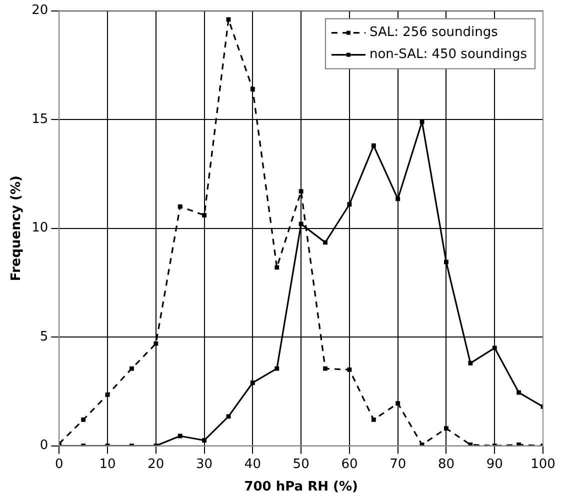  I want to click on x-tick-label: 60, so click(349, 464).